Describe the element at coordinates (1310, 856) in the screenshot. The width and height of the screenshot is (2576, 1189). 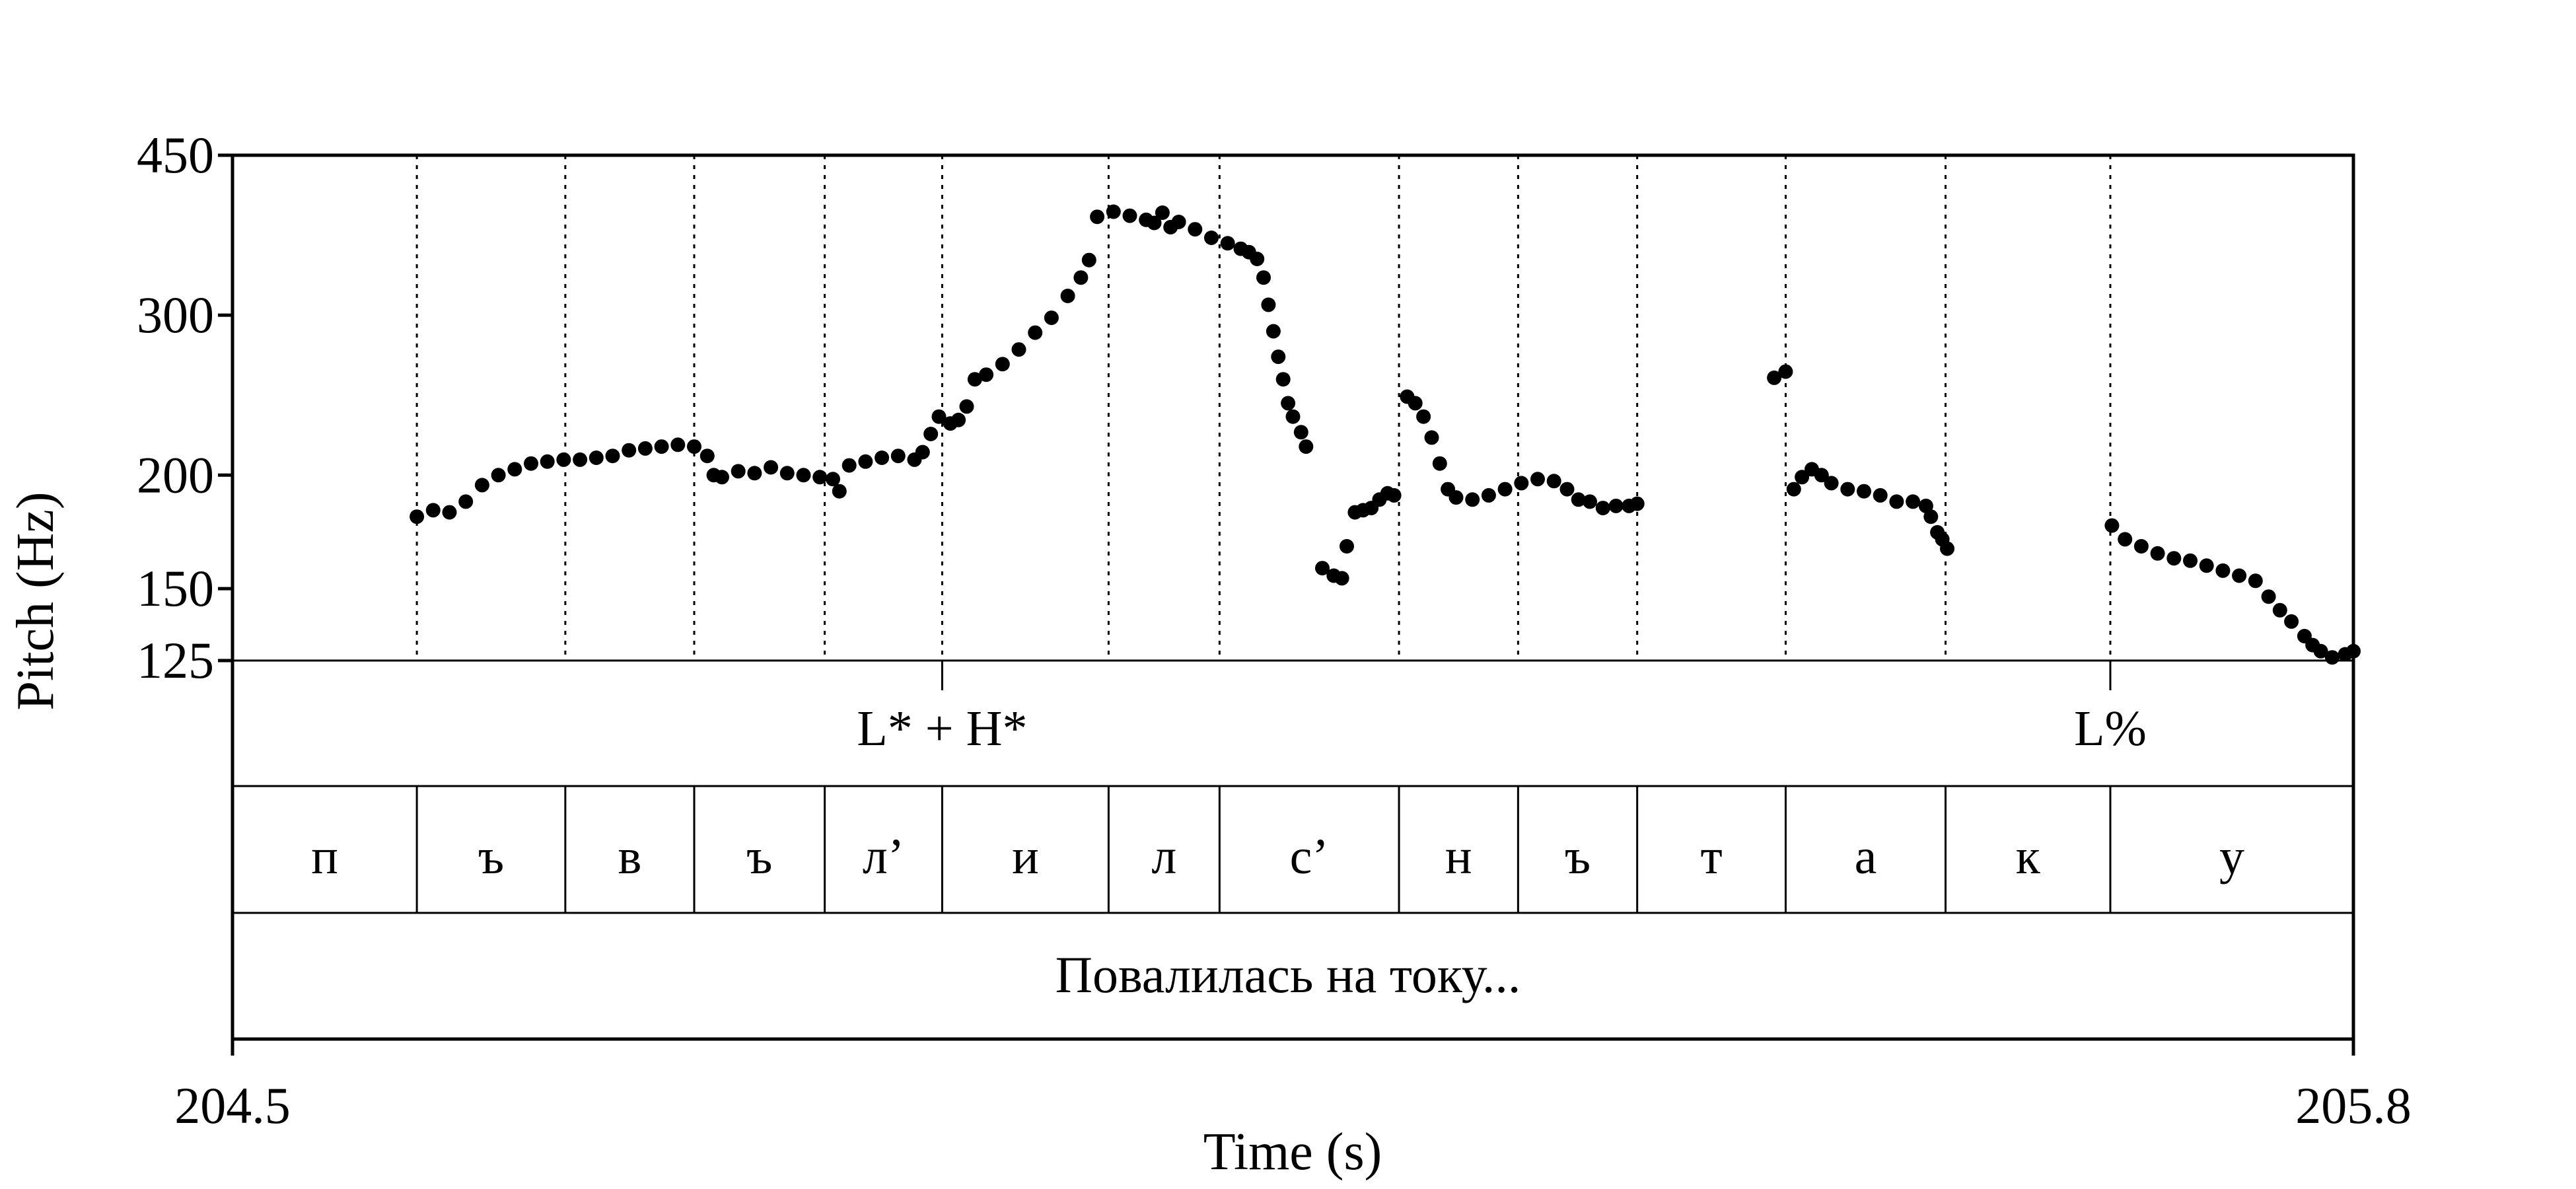
I see `segment-label: с’` at that location.